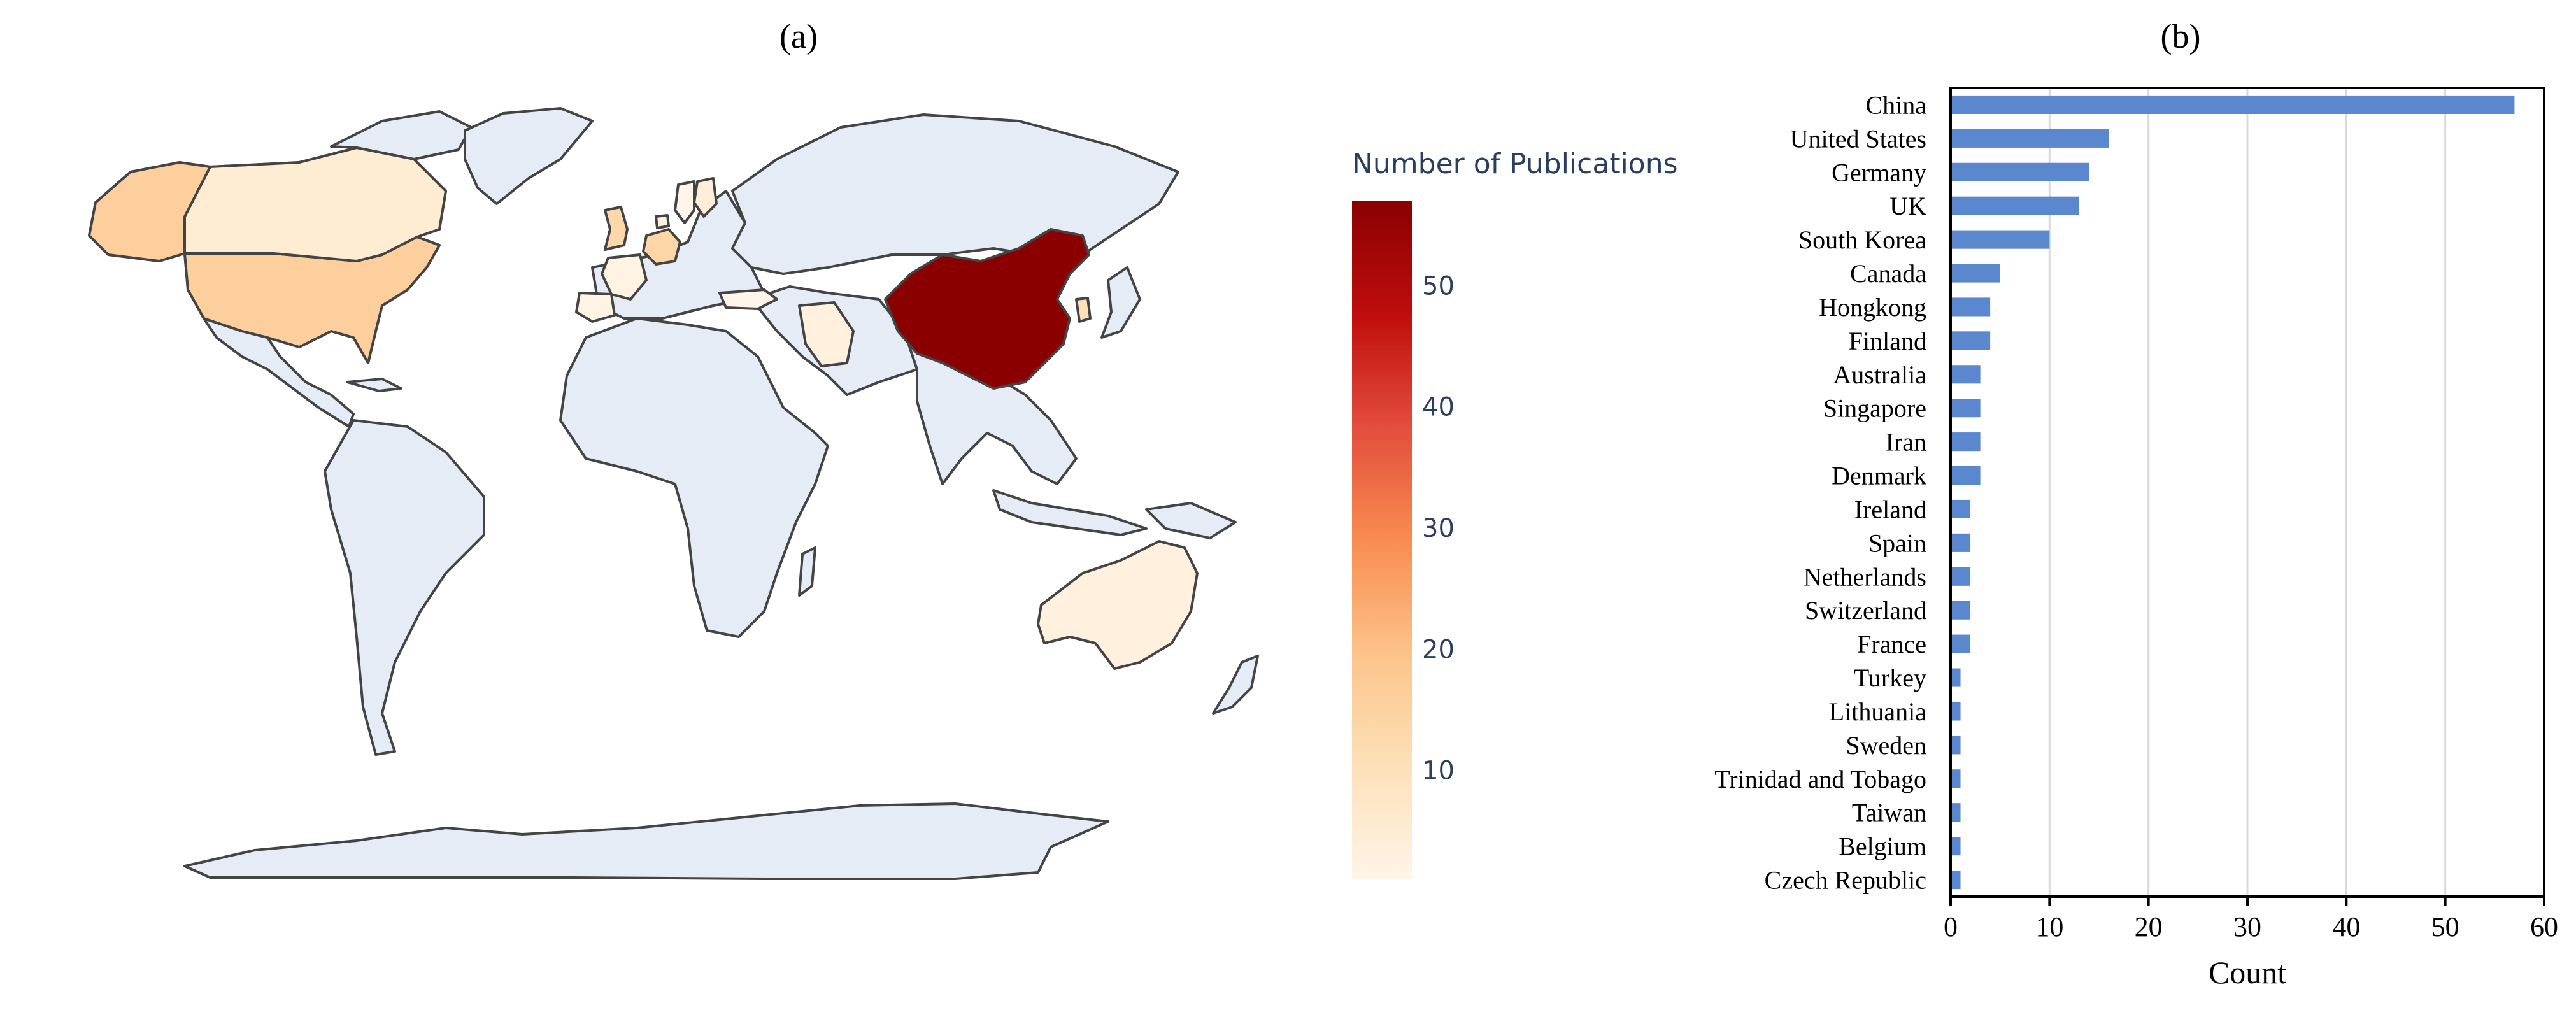 This screenshot has width=2576, height=1010. What do you see at coordinates (1873, 307) in the screenshot?
I see `category-label: Hongkong` at bounding box center [1873, 307].